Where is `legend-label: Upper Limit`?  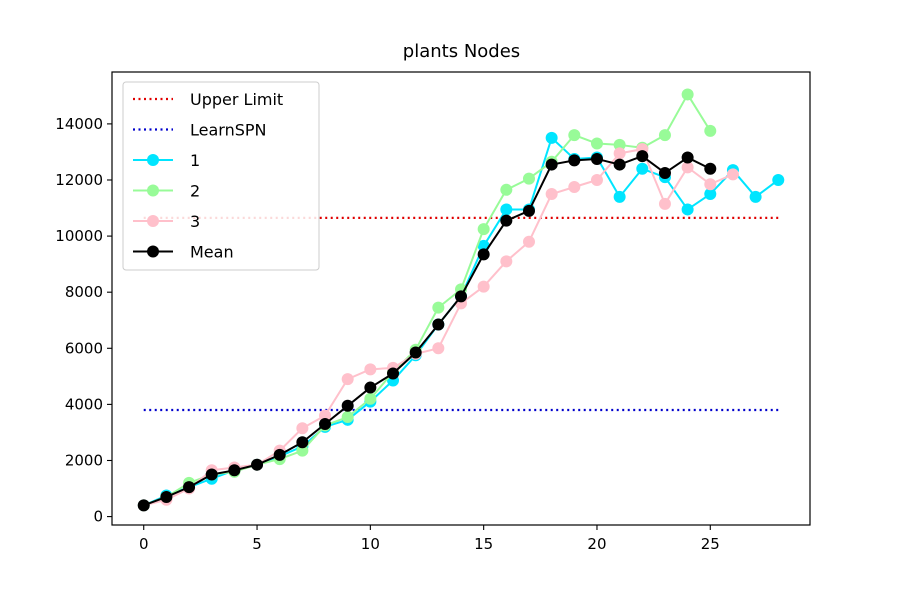
legend-label: Upper Limit is located at coordinates (236, 99).